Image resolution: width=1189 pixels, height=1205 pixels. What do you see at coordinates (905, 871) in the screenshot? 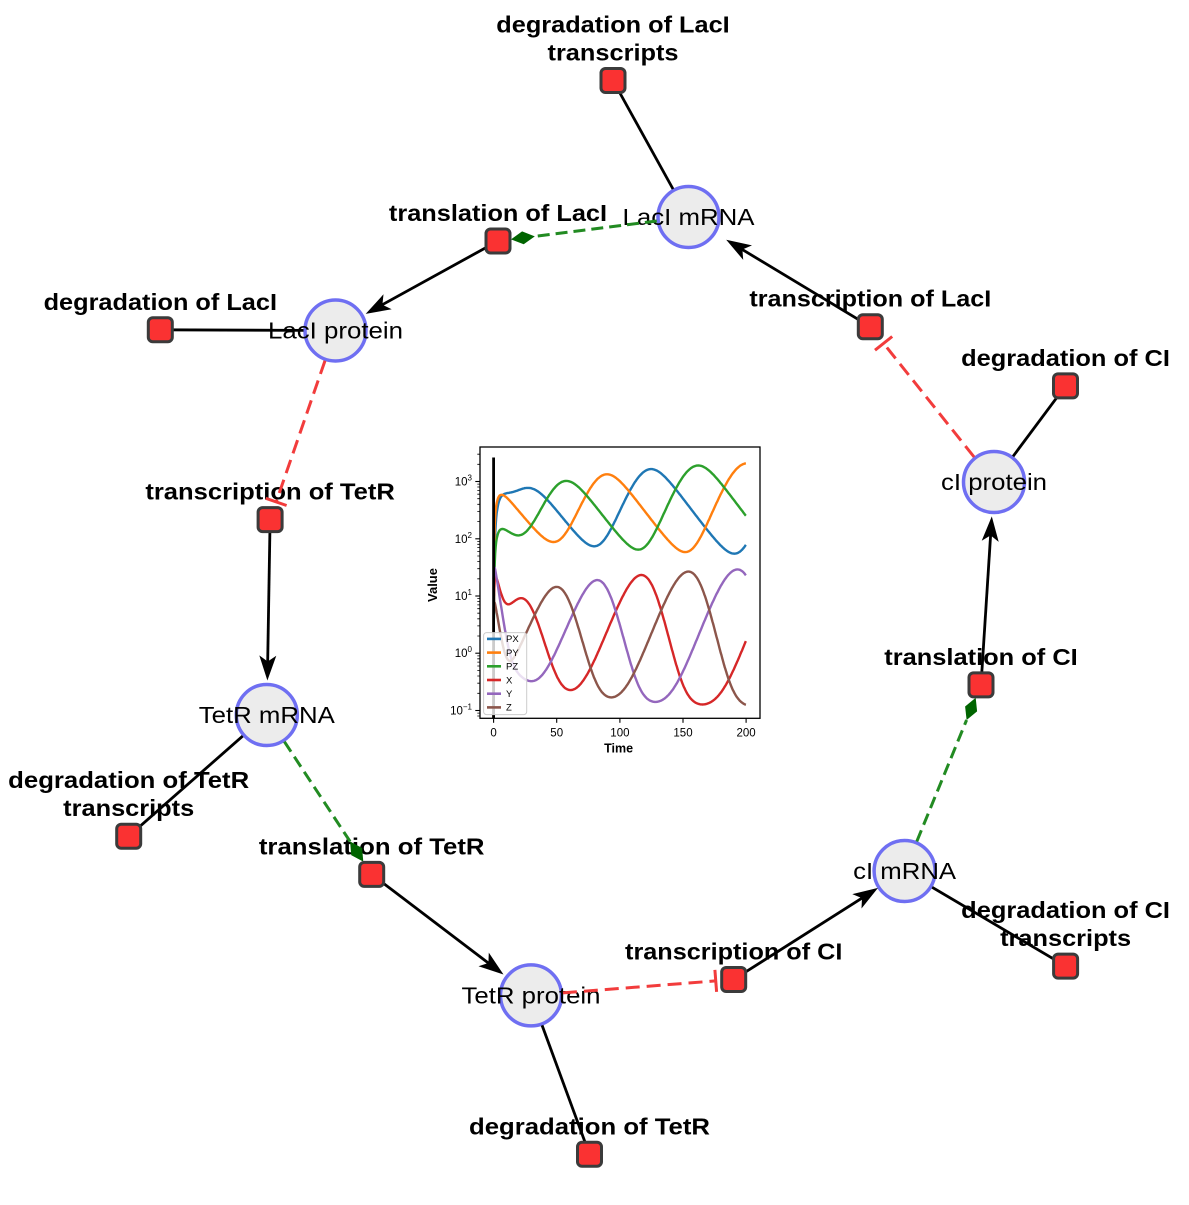
I see `svg-text: cI mRNA` at bounding box center [905, 871].